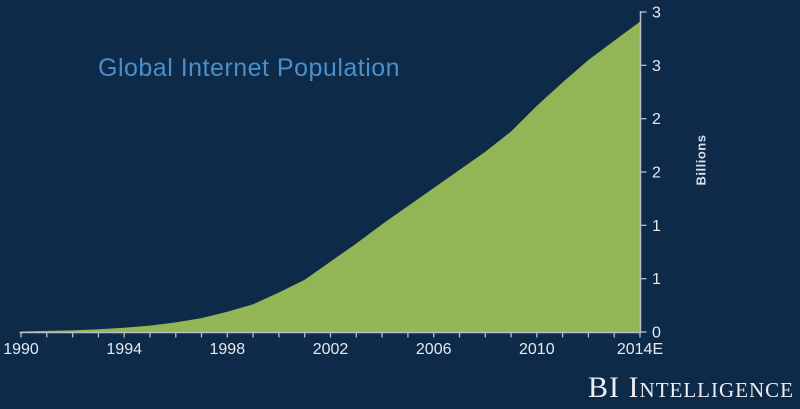 Image resolution: width=800 pixels, height=409 pixels. What do you see at coordinates (21, 349) in the screenshot?
I see `x-tick-label: 1990` at bounding box center [21, 349].